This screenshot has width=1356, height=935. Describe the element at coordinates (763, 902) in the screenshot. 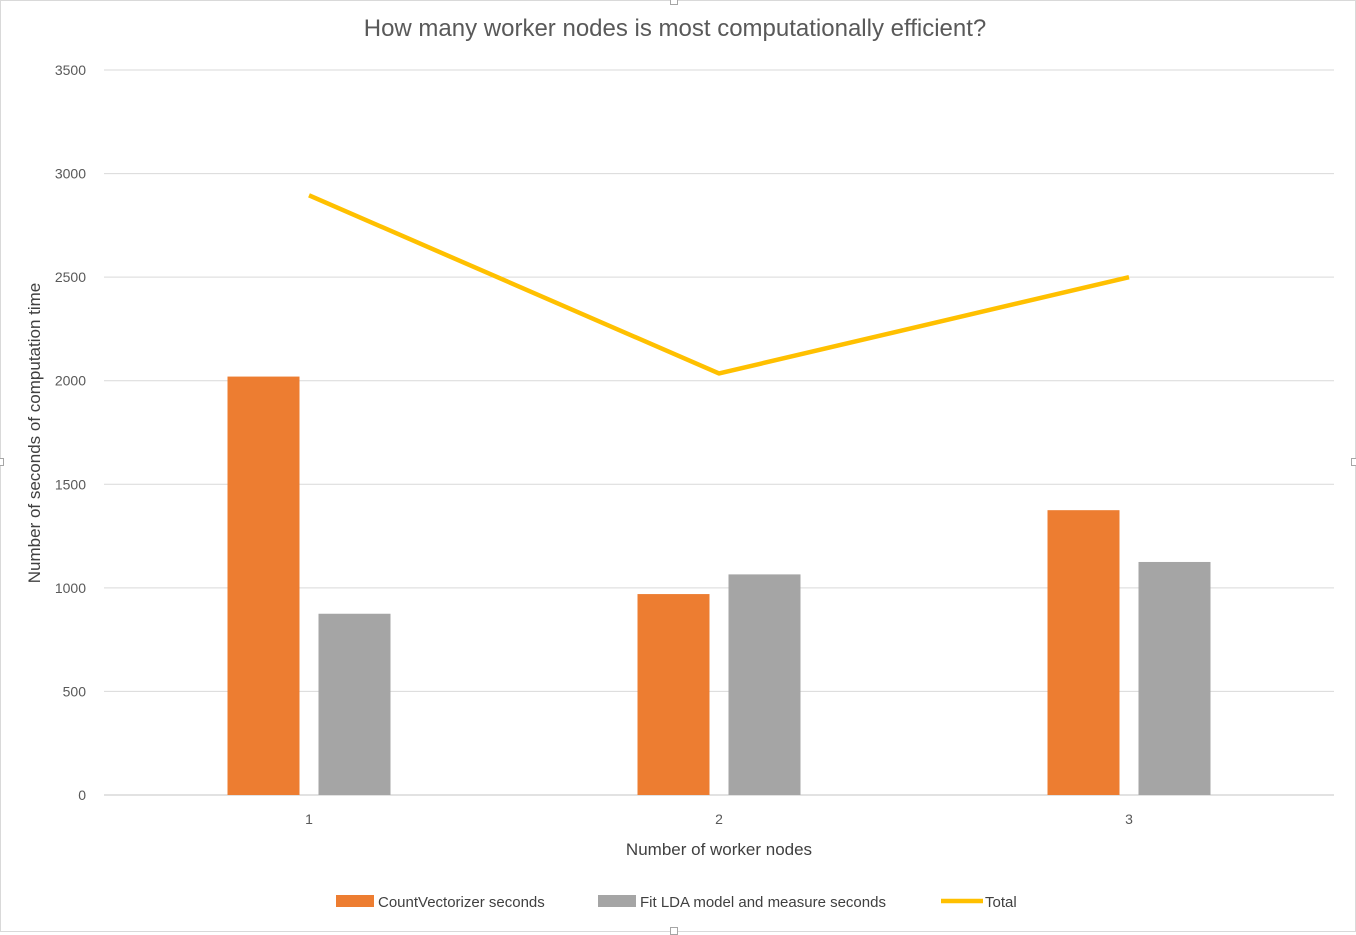

I see `legend-label: Fit LDA model and measure seconds` at that location.